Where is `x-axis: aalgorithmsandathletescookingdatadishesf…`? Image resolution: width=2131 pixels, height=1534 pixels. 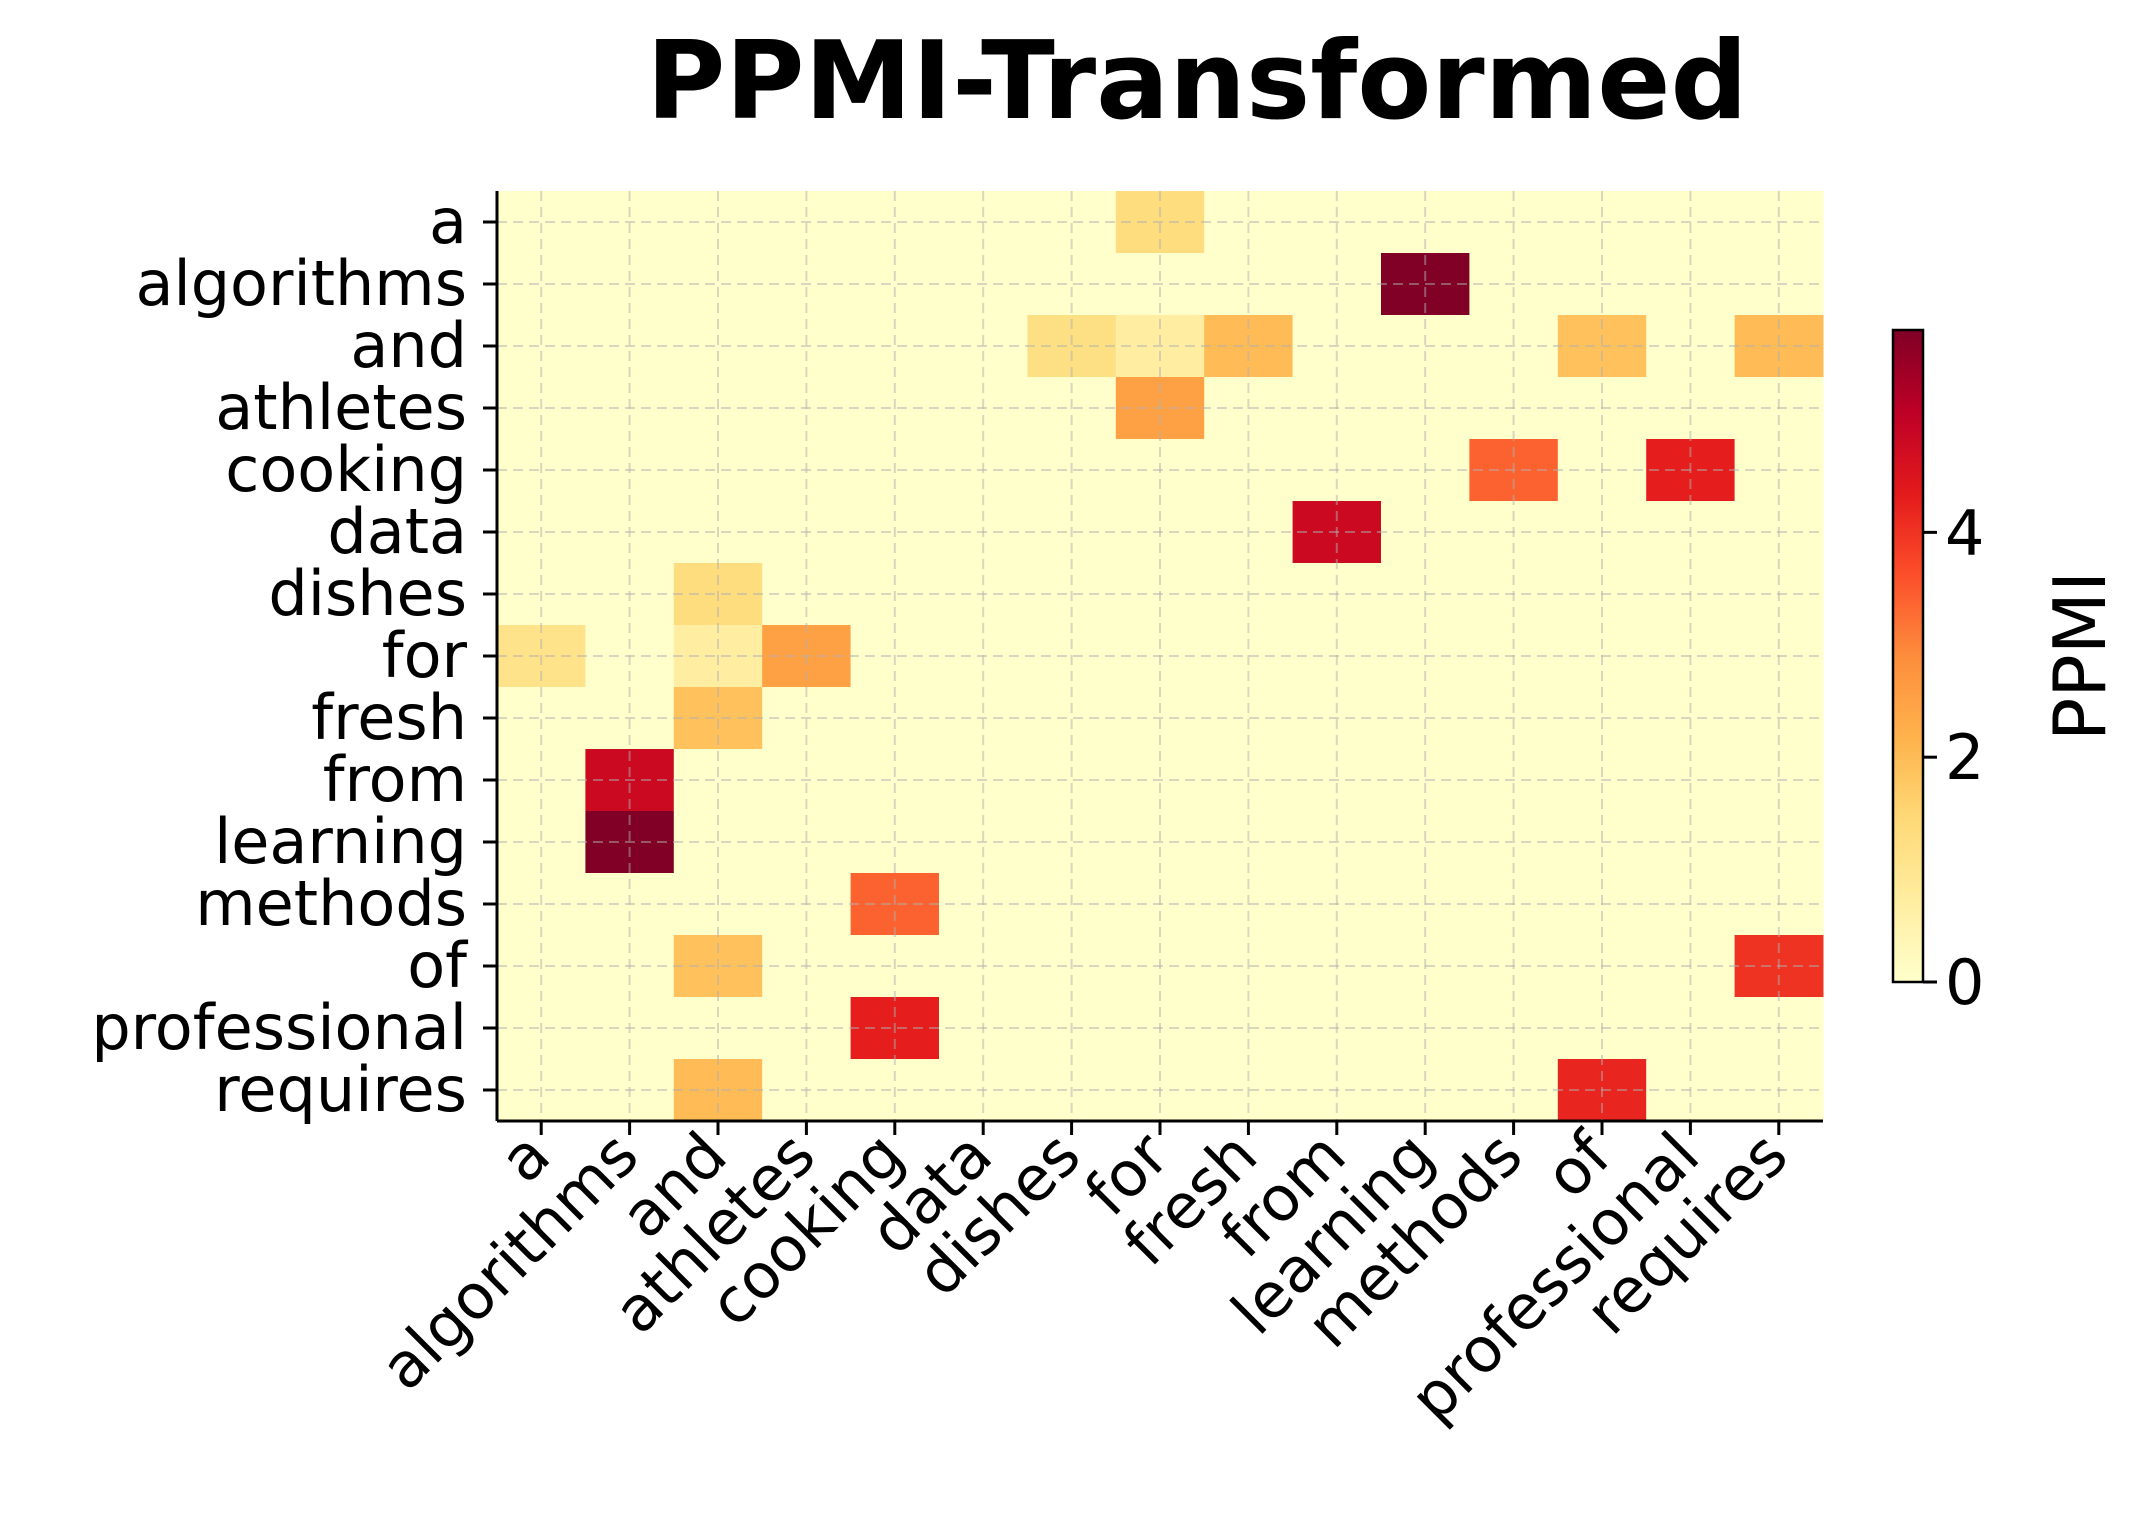
x-axis: aalgorithmsandathletescookingdatadishesf… is located at coordinates (1083, 1275).